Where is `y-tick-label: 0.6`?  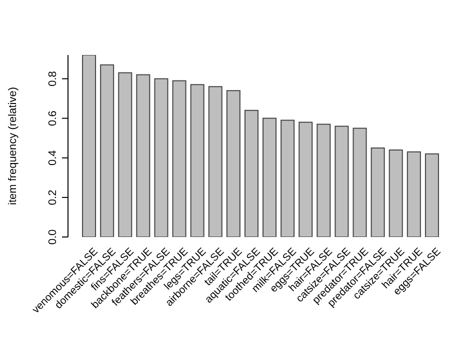
y-tick-label: 0.6 is located at coordinates (53, 118).